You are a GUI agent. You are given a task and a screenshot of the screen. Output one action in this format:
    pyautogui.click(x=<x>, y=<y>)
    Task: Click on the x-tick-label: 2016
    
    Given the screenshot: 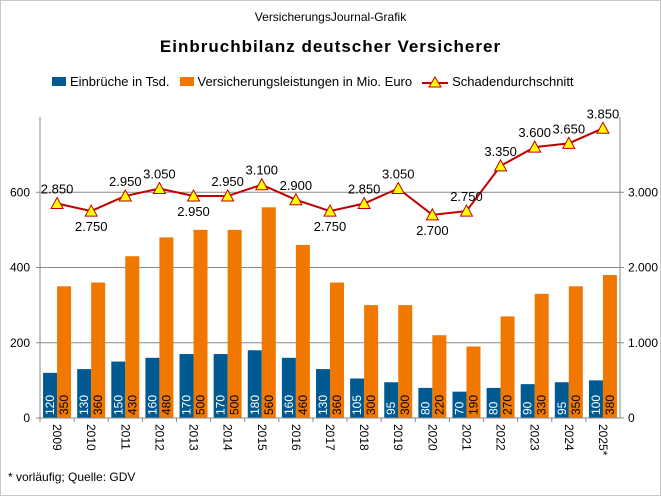 What is the action you would take?
    pyautogui.click(x=296, y=437)
    